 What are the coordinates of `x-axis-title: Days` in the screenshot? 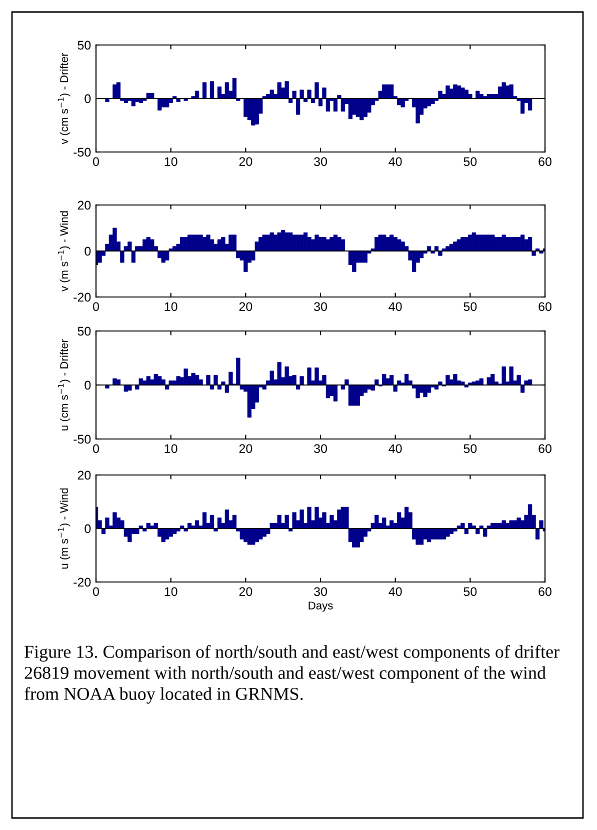 It's located at (320, 607).